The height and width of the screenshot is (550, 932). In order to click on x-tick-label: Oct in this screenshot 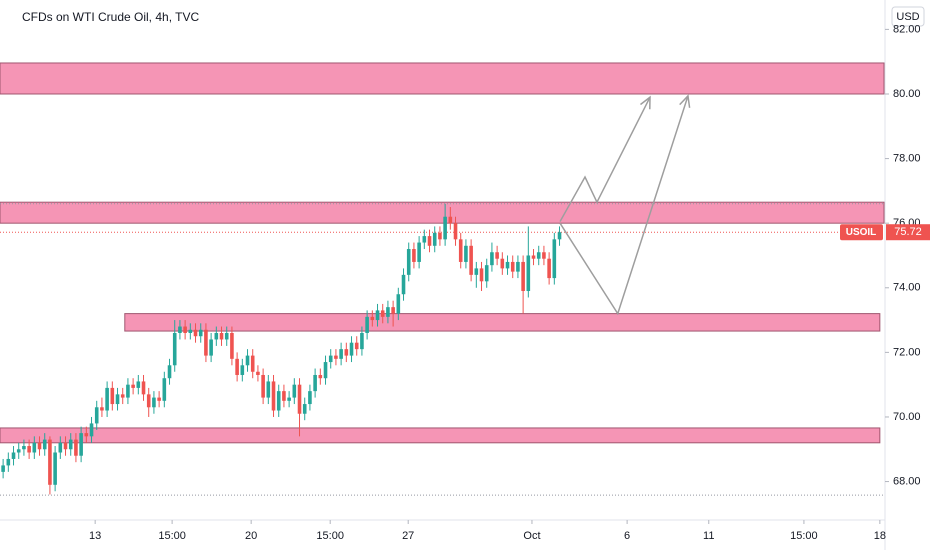, I will do `click(531, 536)`.